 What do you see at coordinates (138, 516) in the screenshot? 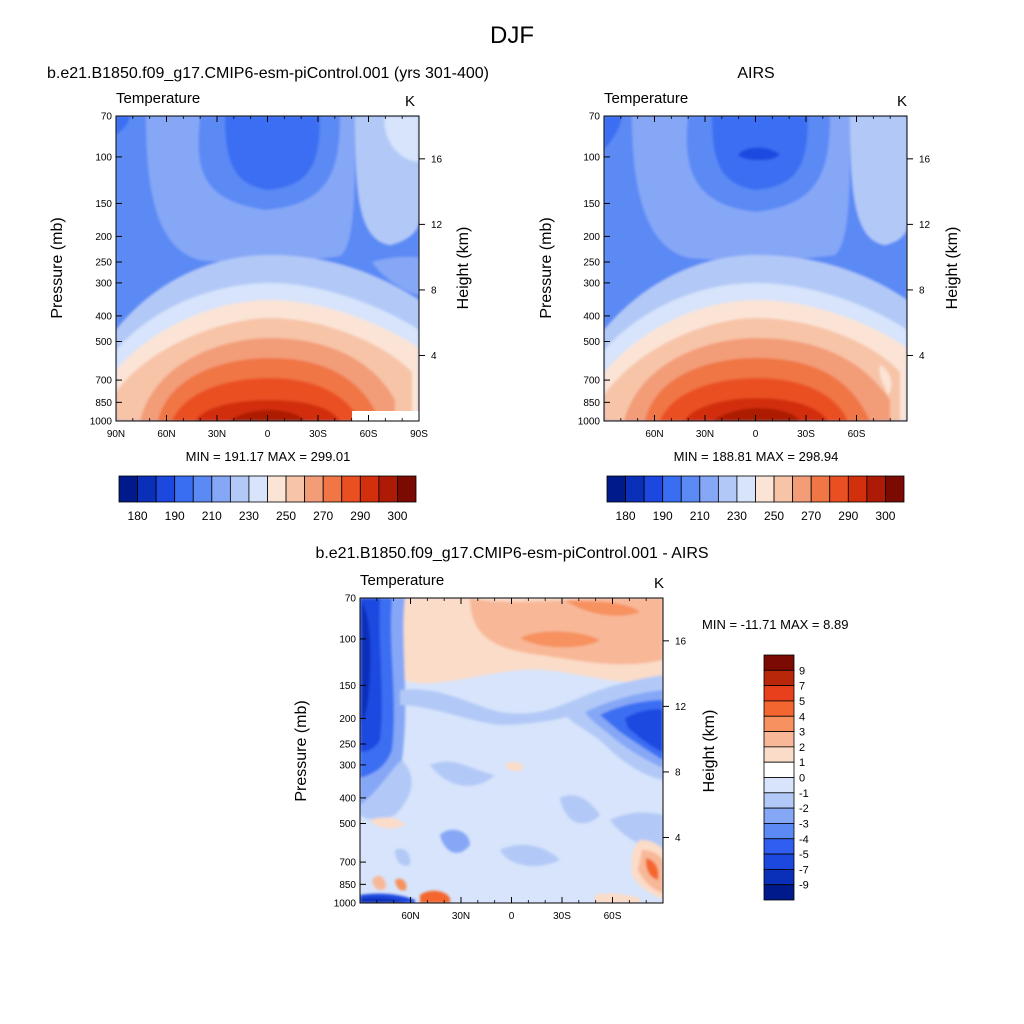
I see `colorbar-label: 180` at bounding box center [138, 516].